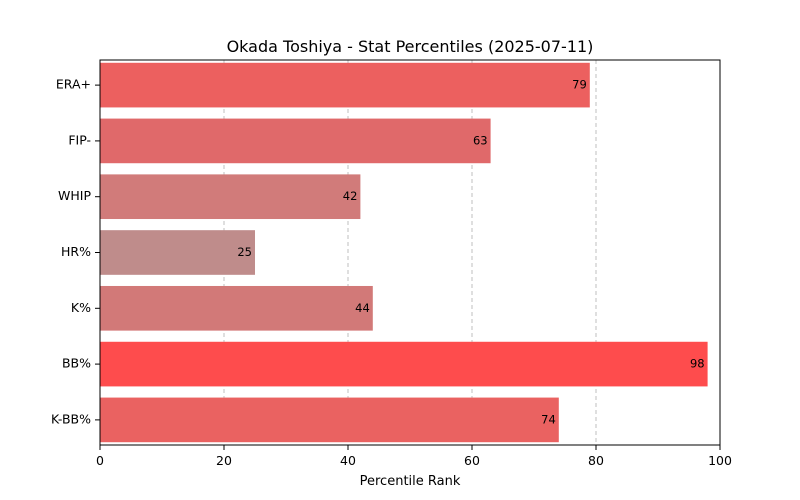 Image resolution: width=800 pixels, height=500 pixels. What do you see at coordinates (362, 308) in the screenshot?
I see `data-label: 44` at bounding box center [362, 308].